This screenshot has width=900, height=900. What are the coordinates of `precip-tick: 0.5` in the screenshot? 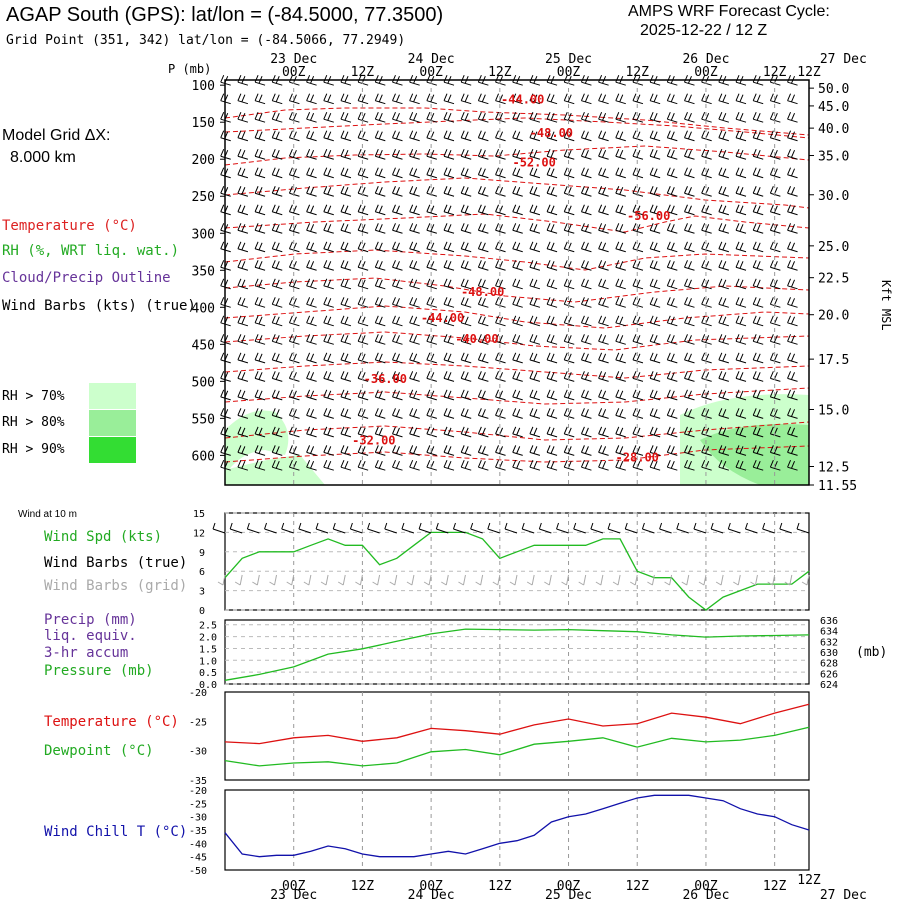 It's located at (208, 673).